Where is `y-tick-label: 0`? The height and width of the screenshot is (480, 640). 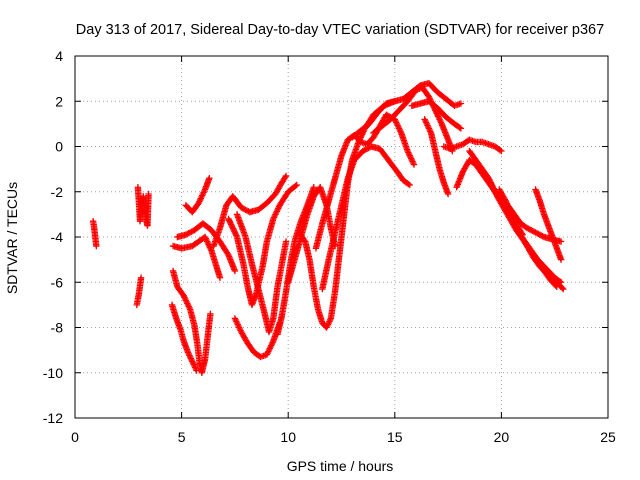 y-tick-label: 0 is located at coordinates (59, 147).